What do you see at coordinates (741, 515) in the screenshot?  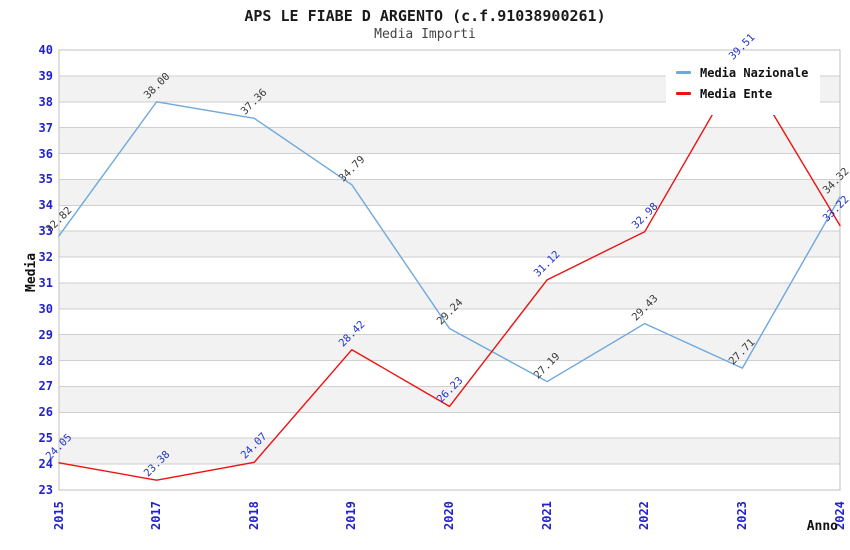 I see `x-tick-label: 2023` at bounding box center [741, 515].